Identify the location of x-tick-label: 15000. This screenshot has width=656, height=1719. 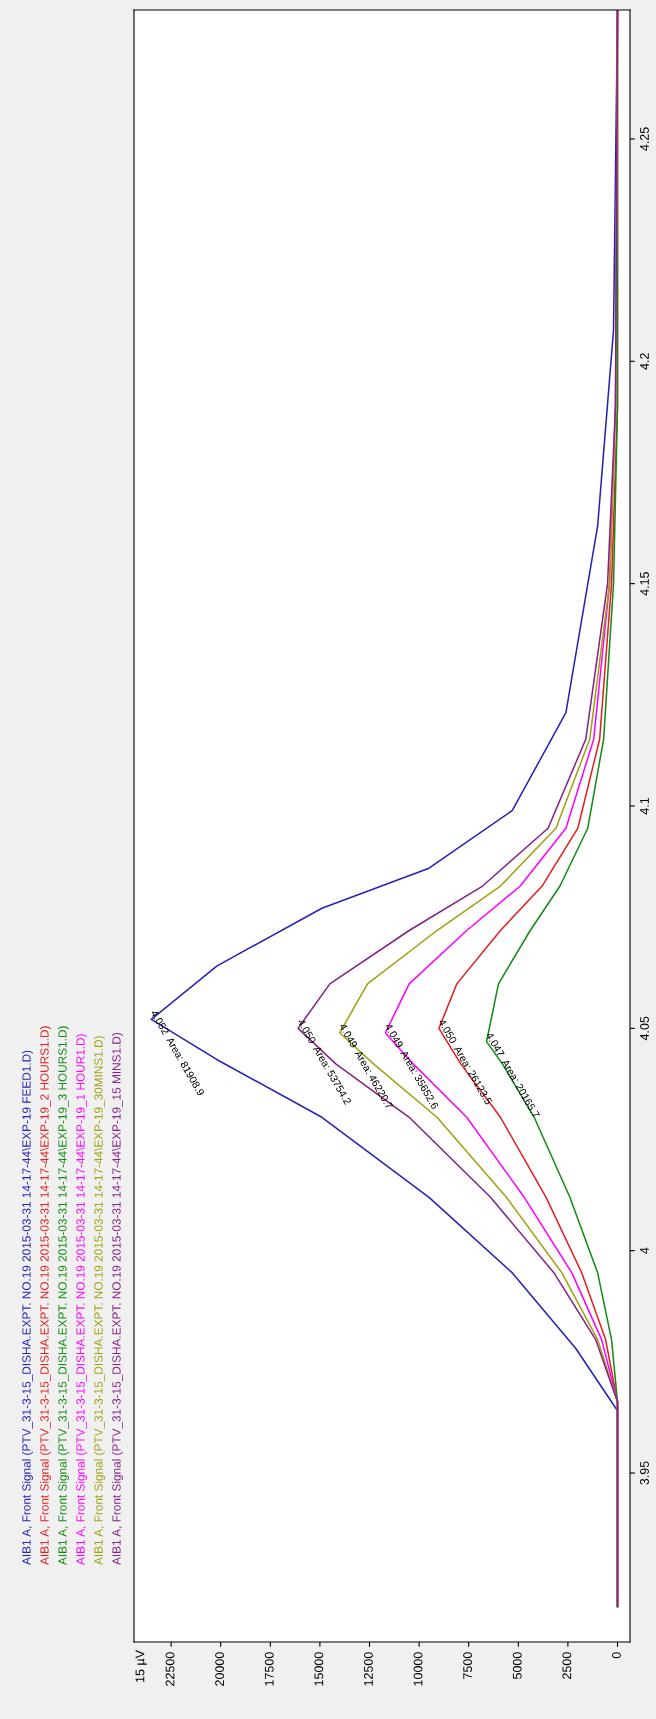
(319, 1669).